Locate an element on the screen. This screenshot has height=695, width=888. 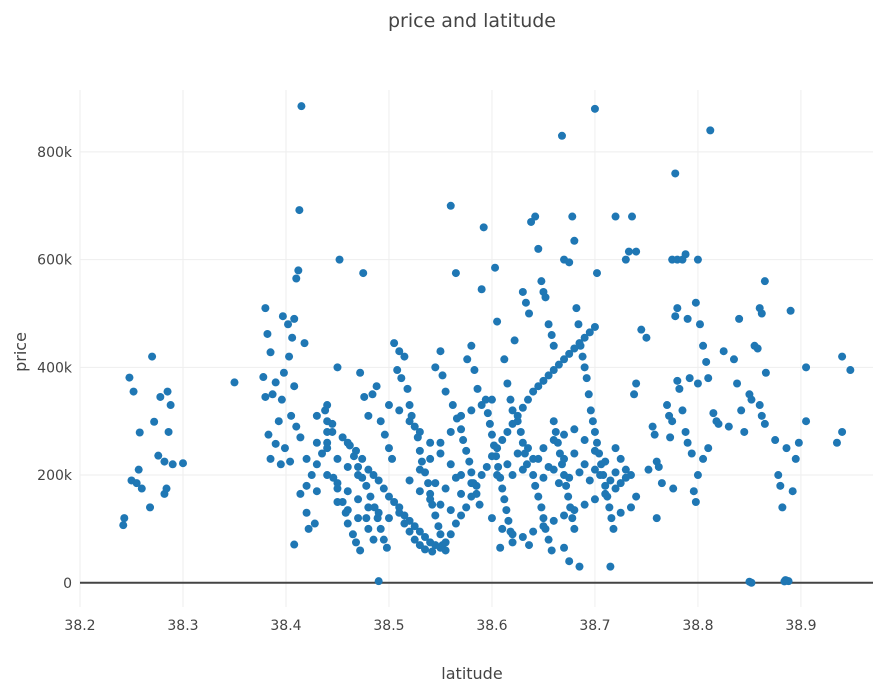
y-tick-label: 400k is located at coordinates (55, 368).